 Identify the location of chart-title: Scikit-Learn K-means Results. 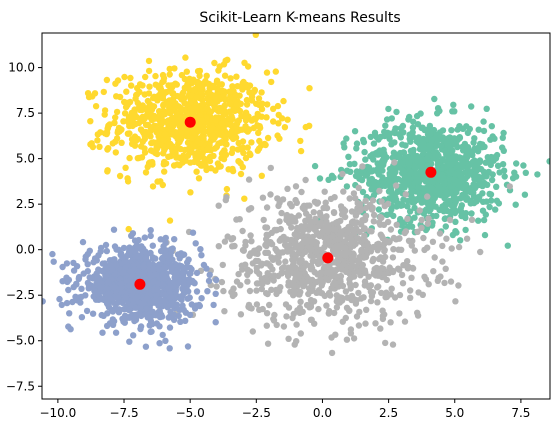
(299, 18).